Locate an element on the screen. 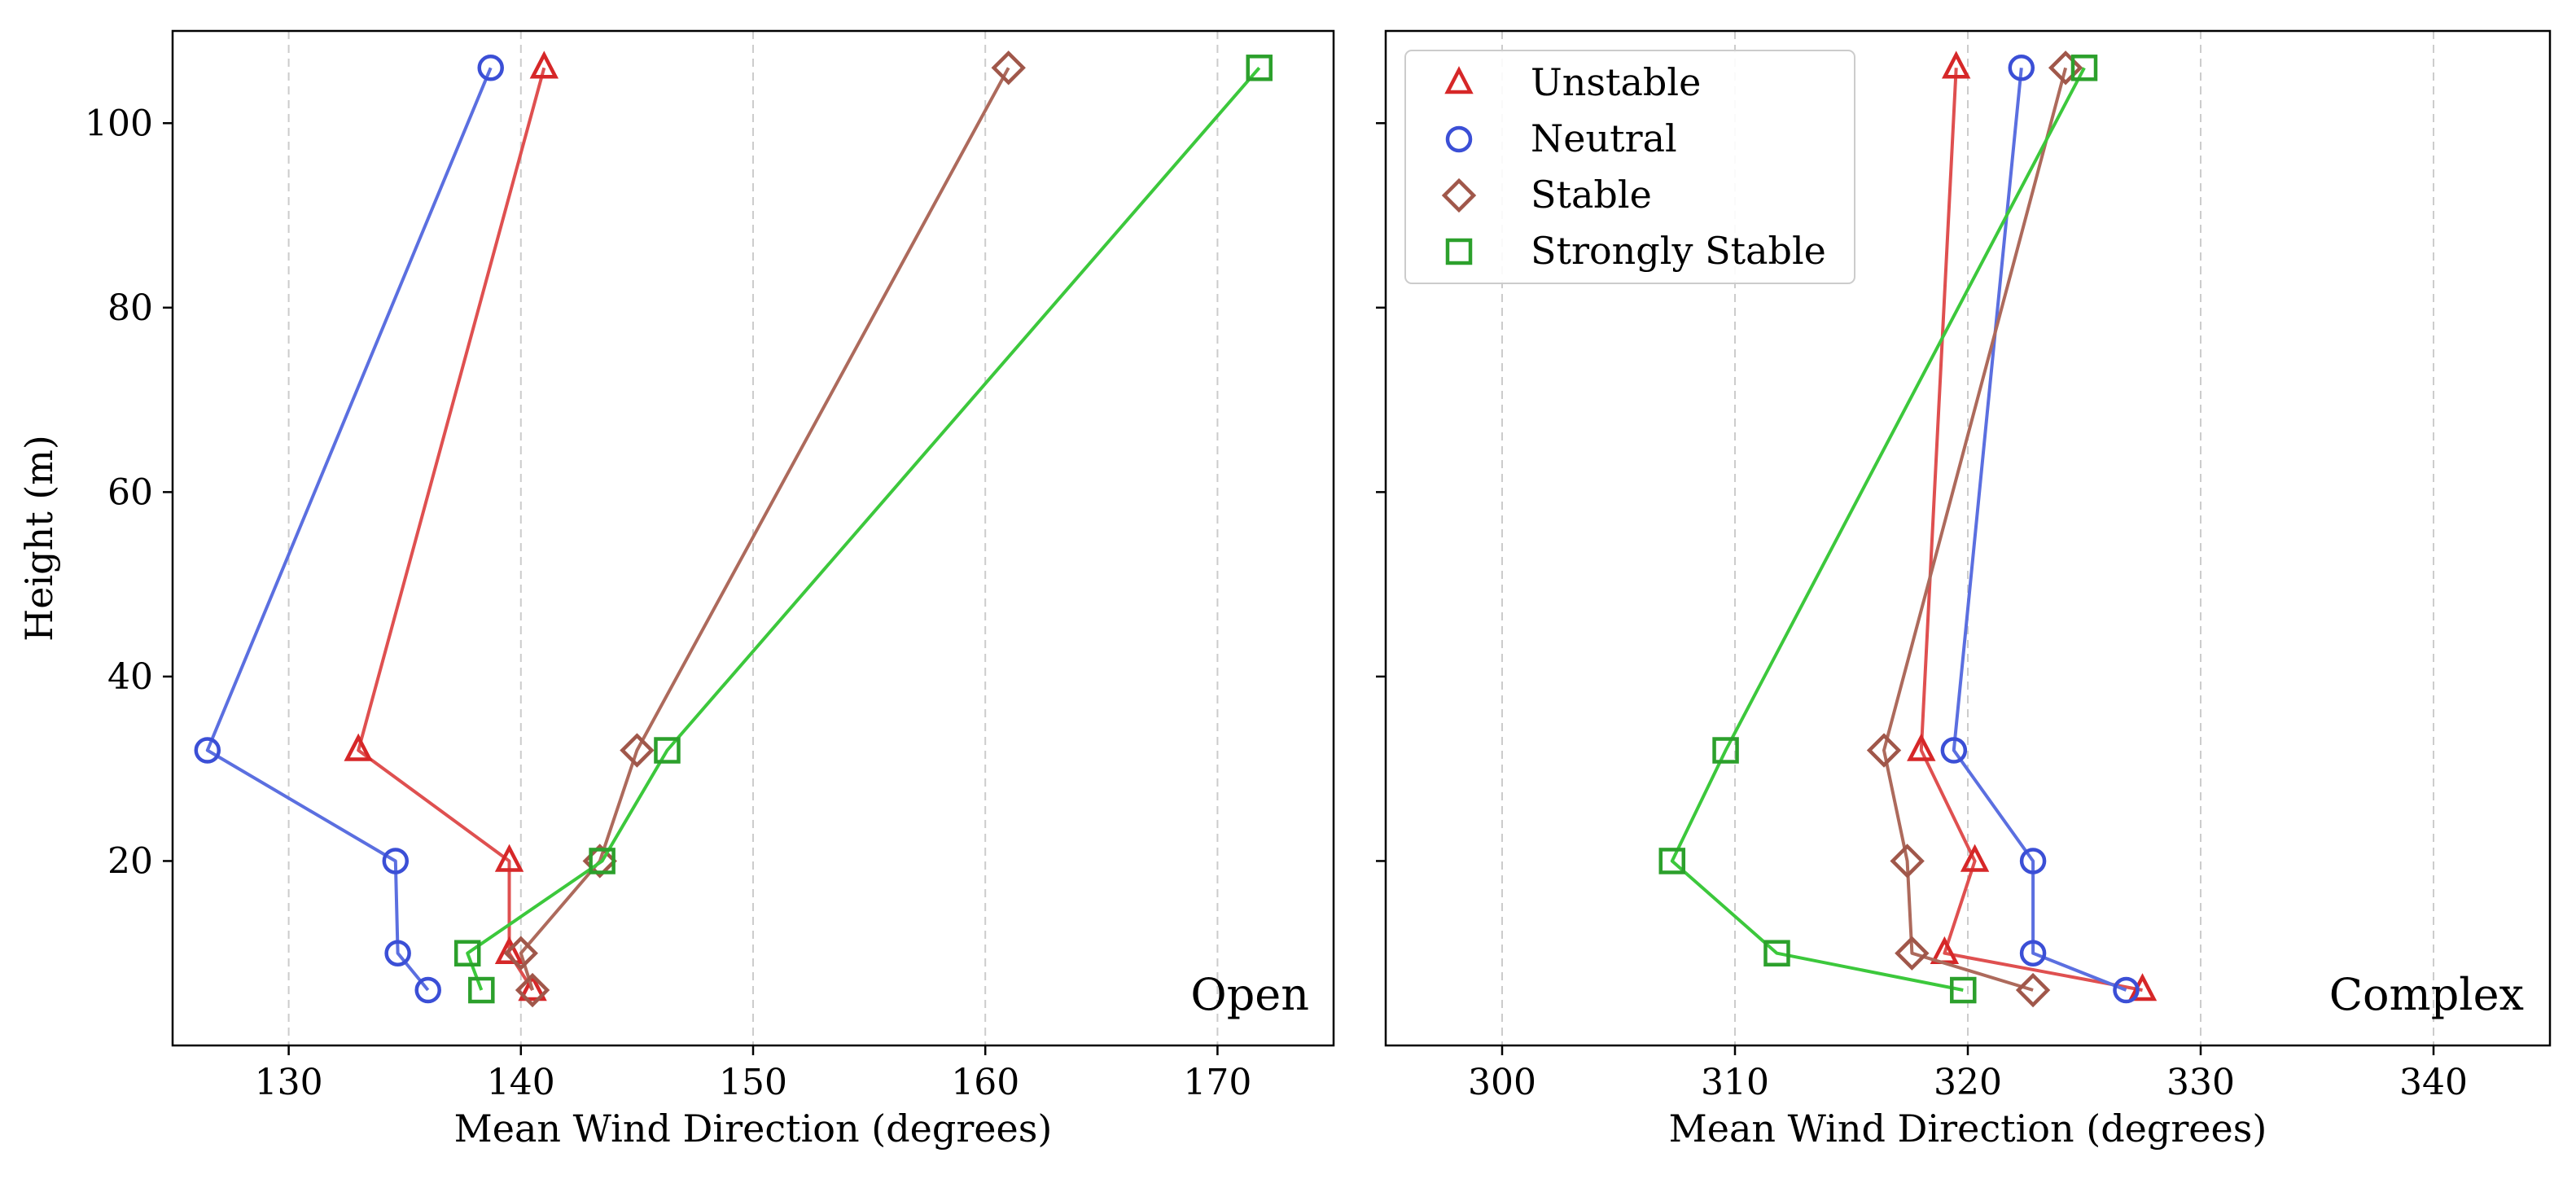 The image size is (2576, 1179). legend-marker-stable is located at coordinates (1459, 196).